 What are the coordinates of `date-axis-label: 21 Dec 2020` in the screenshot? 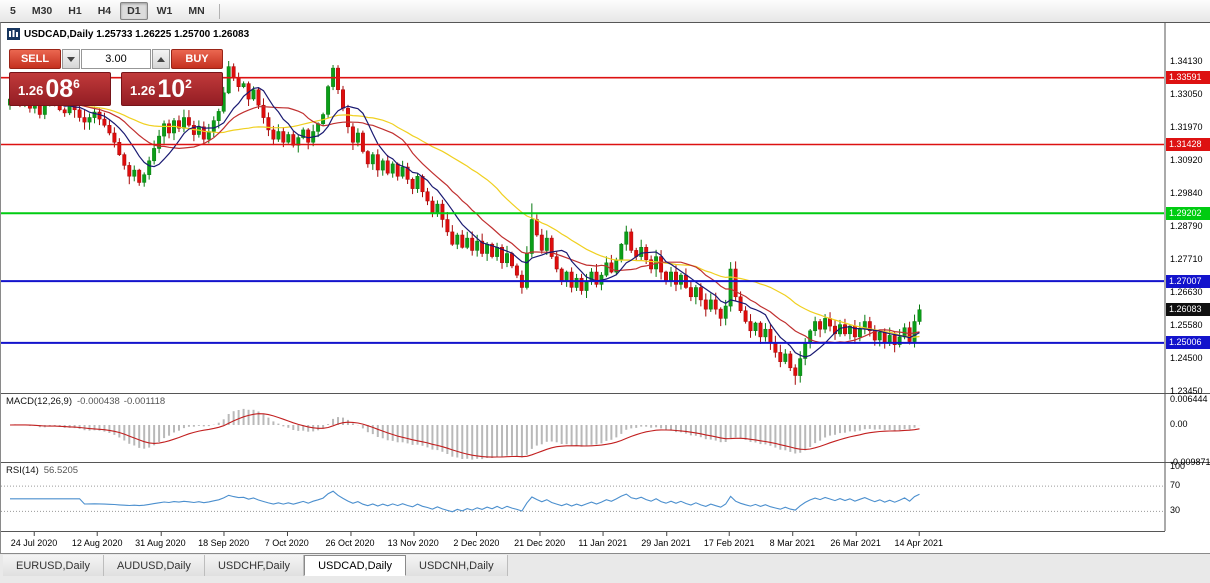 It's located at (539, 540).